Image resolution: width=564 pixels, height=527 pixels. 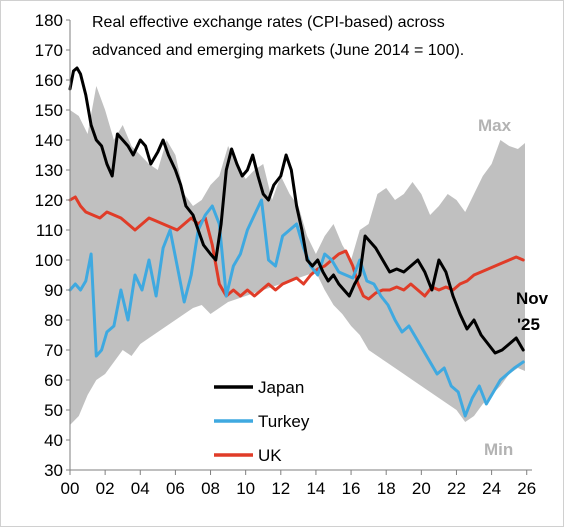 What do you see at coordinates (281, 387) in the screenshot?
I see `legend-label-japan: Japan` at bounding box center [281, 387].